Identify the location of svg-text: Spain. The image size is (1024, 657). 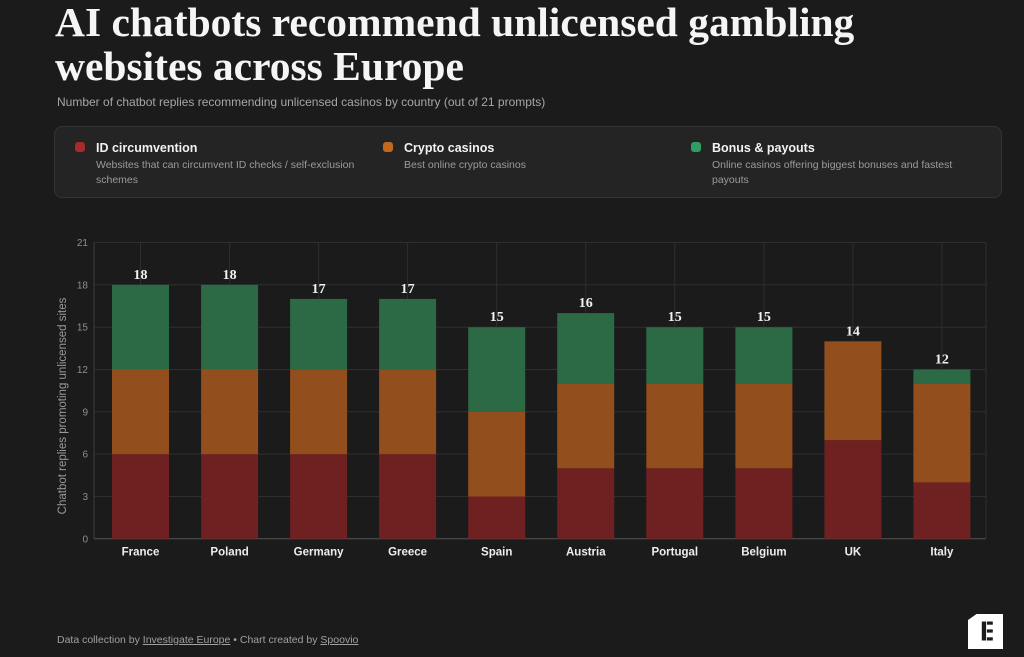
(496, 552).